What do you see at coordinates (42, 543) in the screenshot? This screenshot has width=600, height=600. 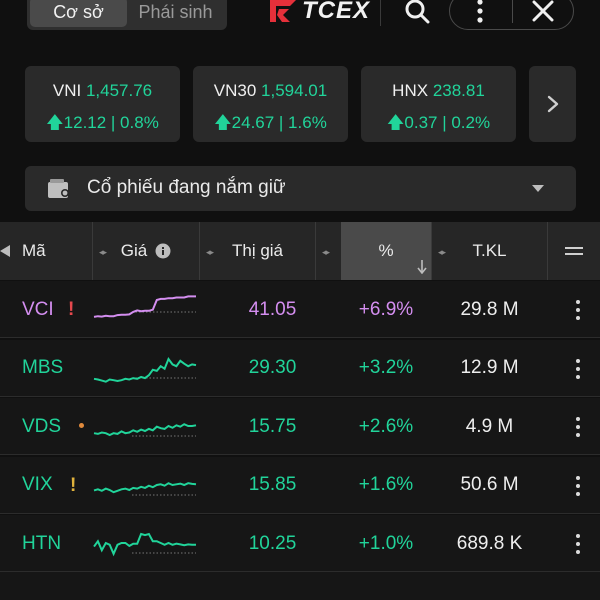 I see `stock-symbol: HTN` at bounding box center [42, 543].